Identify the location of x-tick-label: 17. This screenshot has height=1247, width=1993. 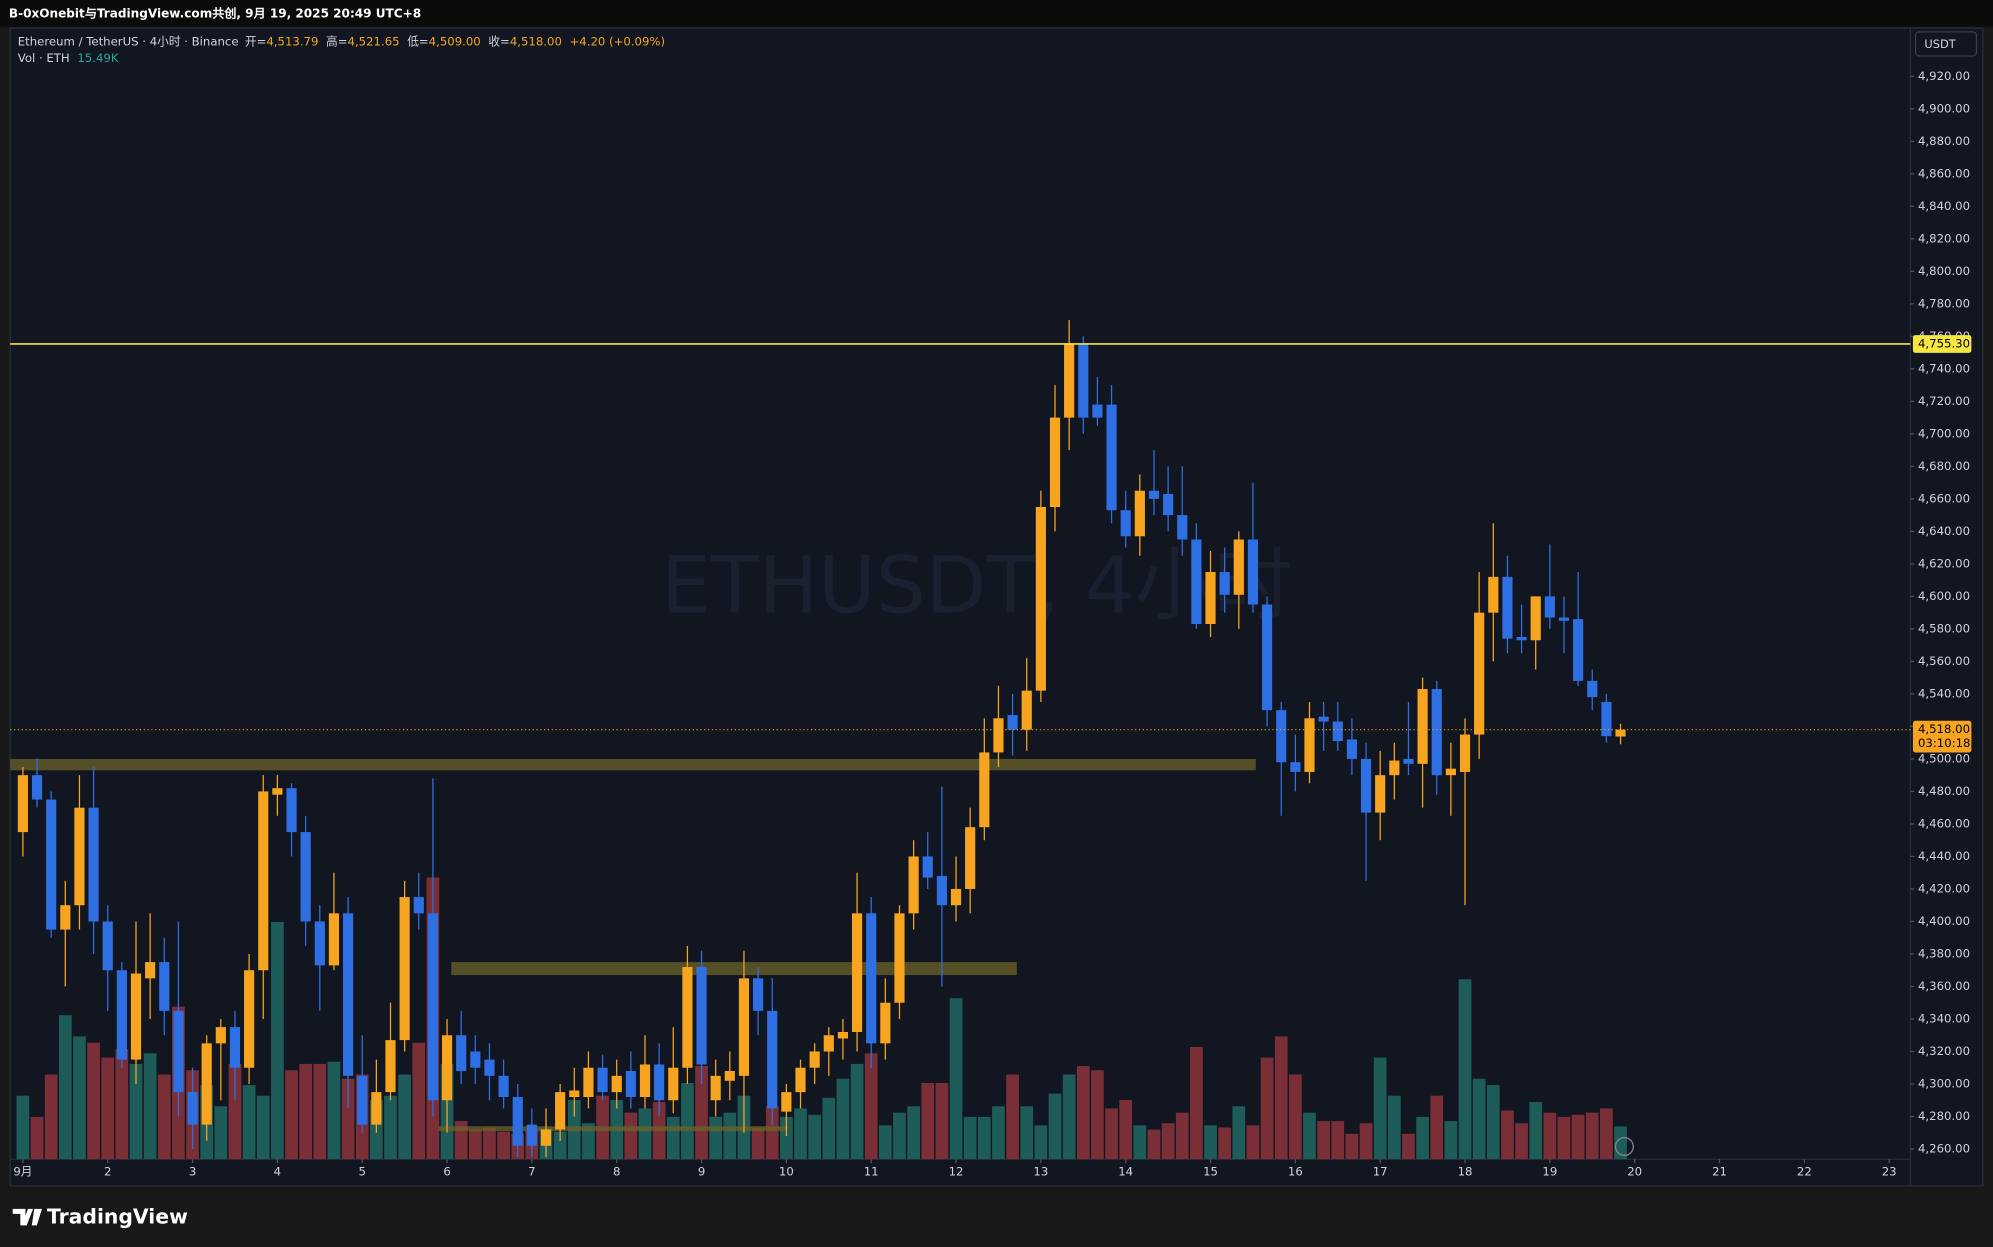
(1380, 1171).